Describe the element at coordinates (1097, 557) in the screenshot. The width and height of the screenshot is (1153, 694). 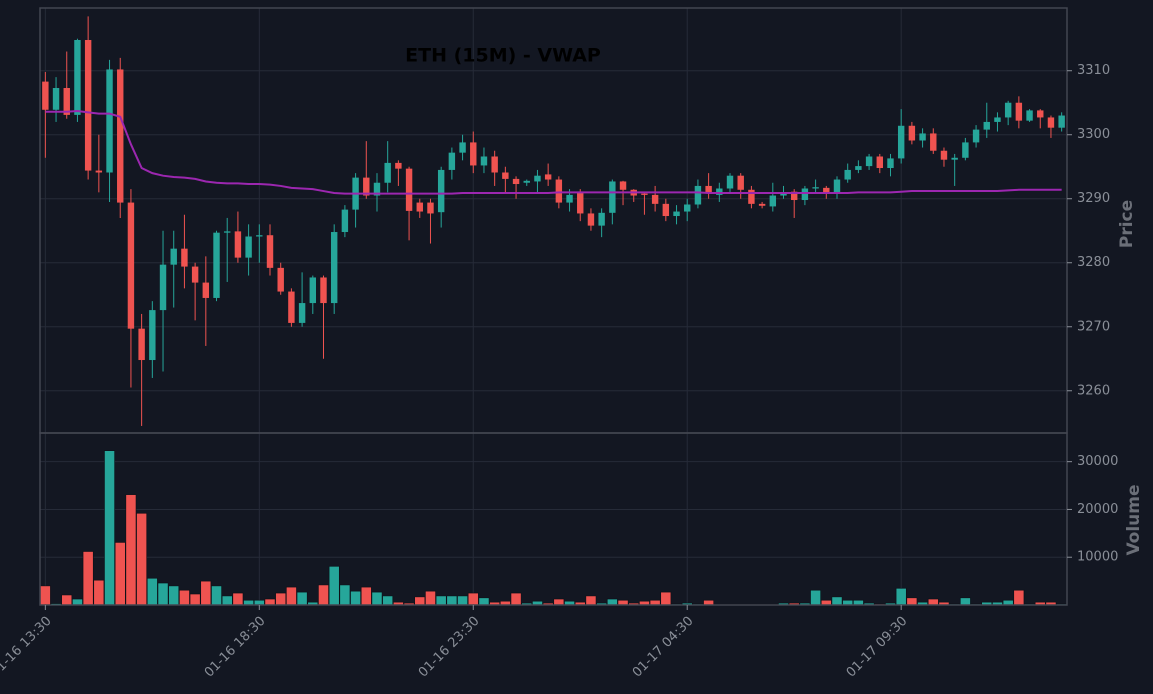
I see `volume-tick-label: 10000` at that location.